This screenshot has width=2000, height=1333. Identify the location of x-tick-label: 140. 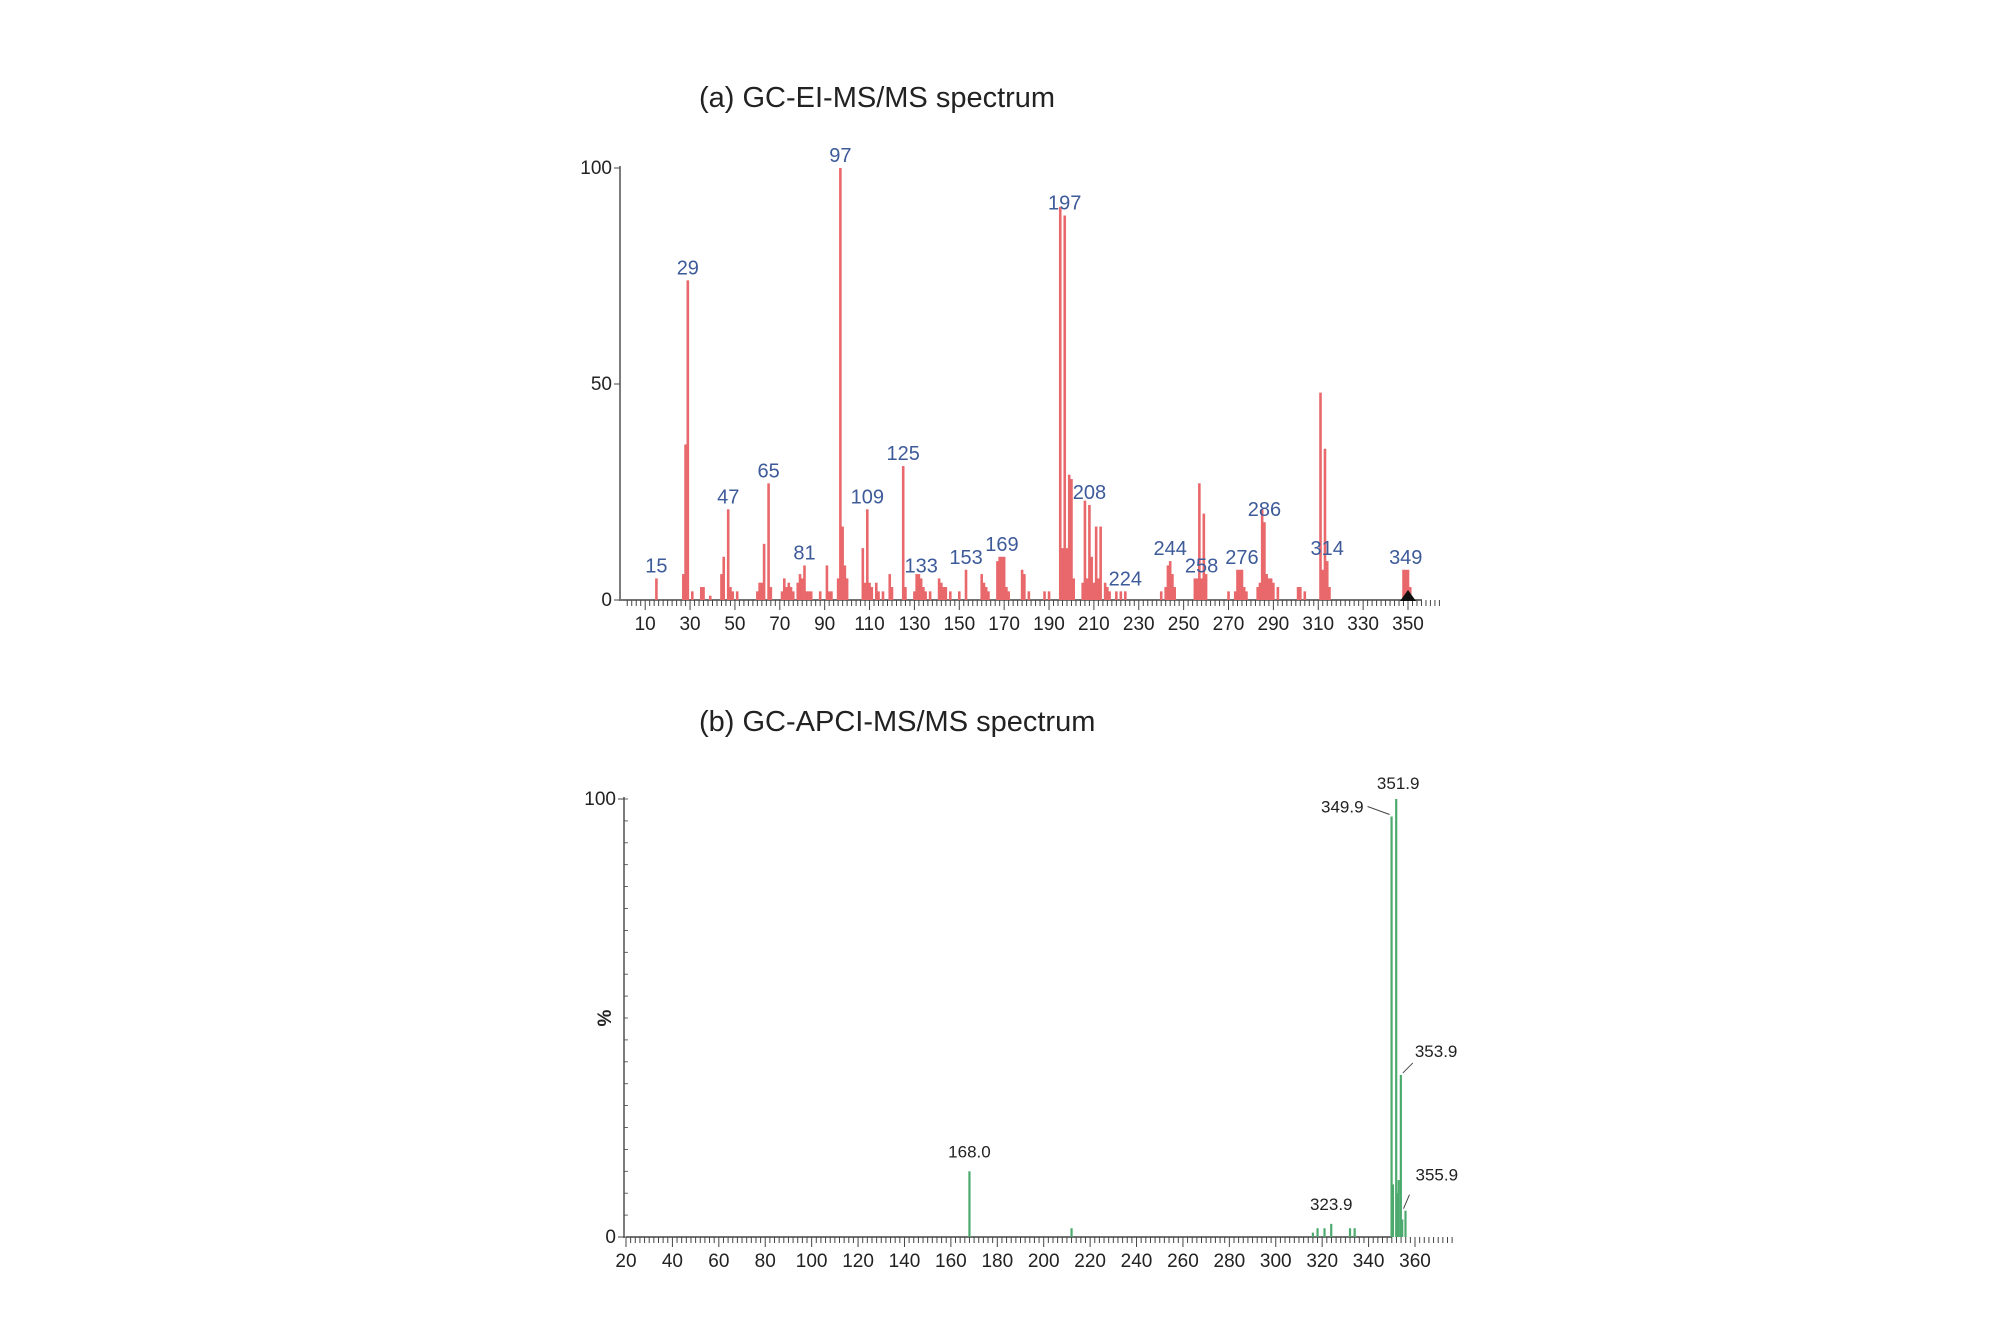
(905, 1261).